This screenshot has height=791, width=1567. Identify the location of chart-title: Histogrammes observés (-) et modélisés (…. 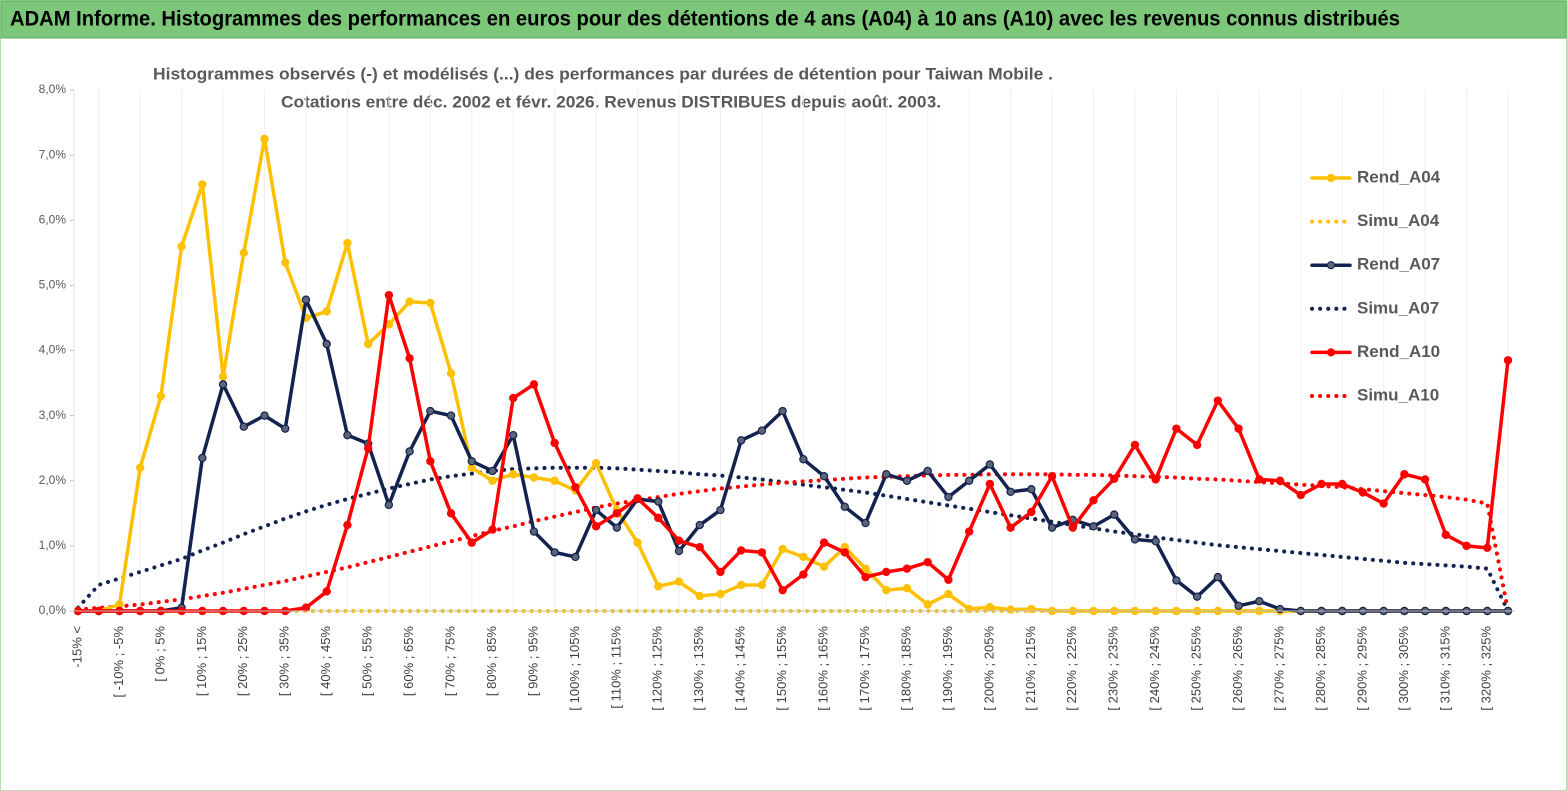
(603, 73).